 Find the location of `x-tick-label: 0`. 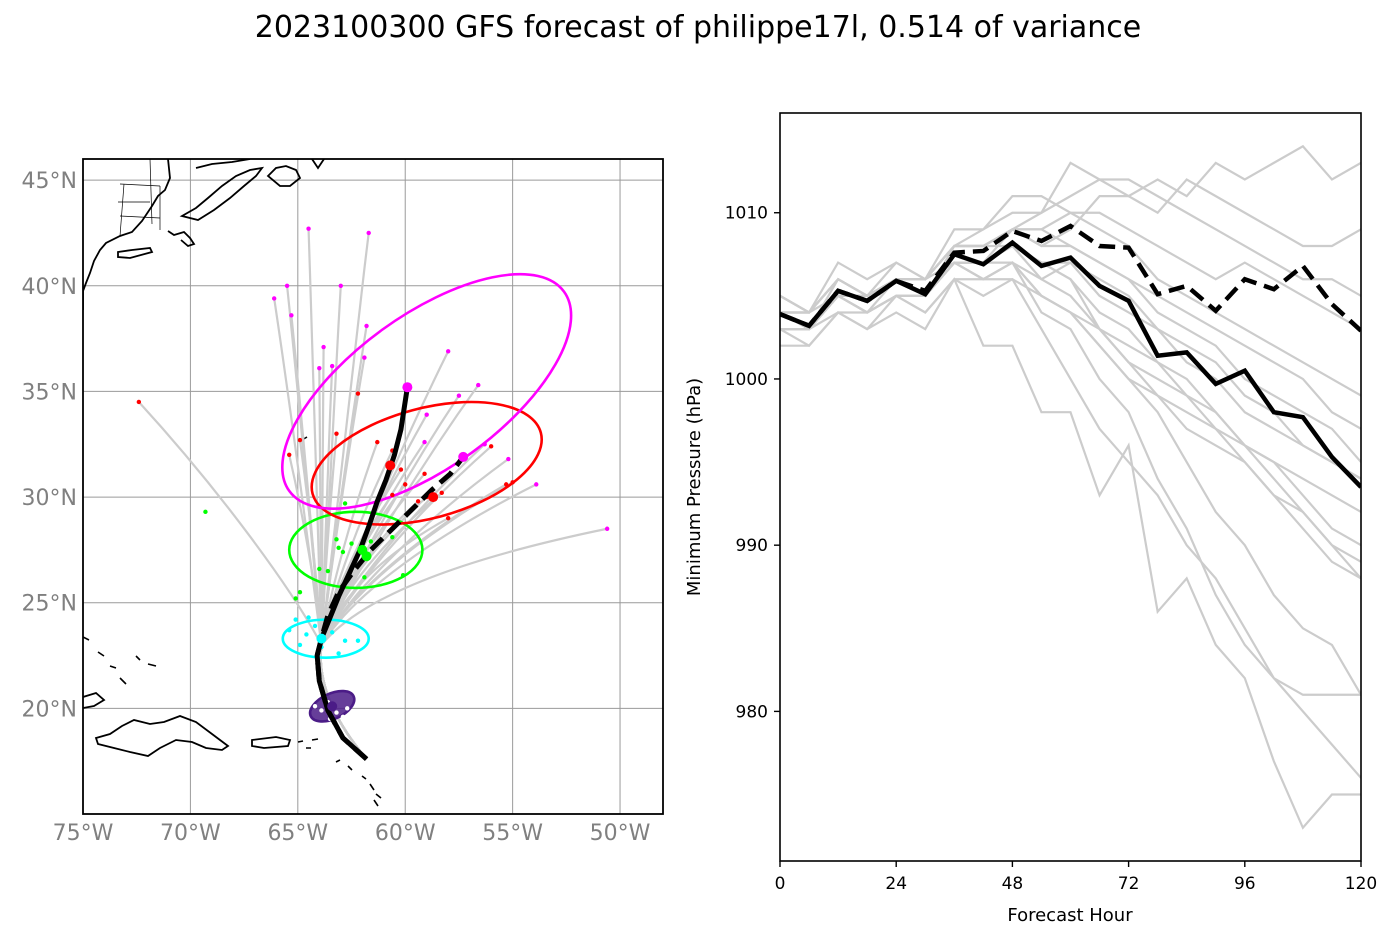

x-tick-label: 0 is located at coordinates (780, 884).